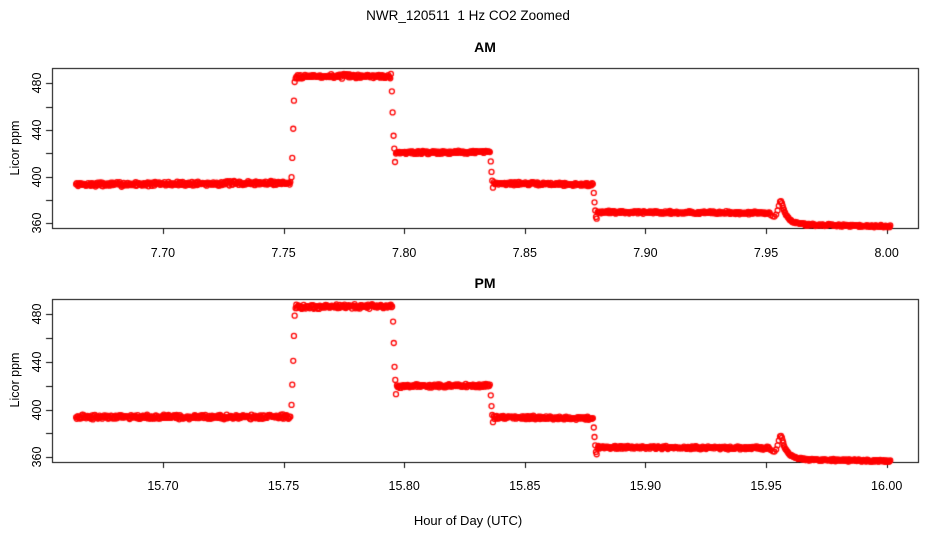 Image resolution: width=936 pixels, height=540 pixels. I want to click on am-y-axis-label: Licor ppm, so click(15, 148).